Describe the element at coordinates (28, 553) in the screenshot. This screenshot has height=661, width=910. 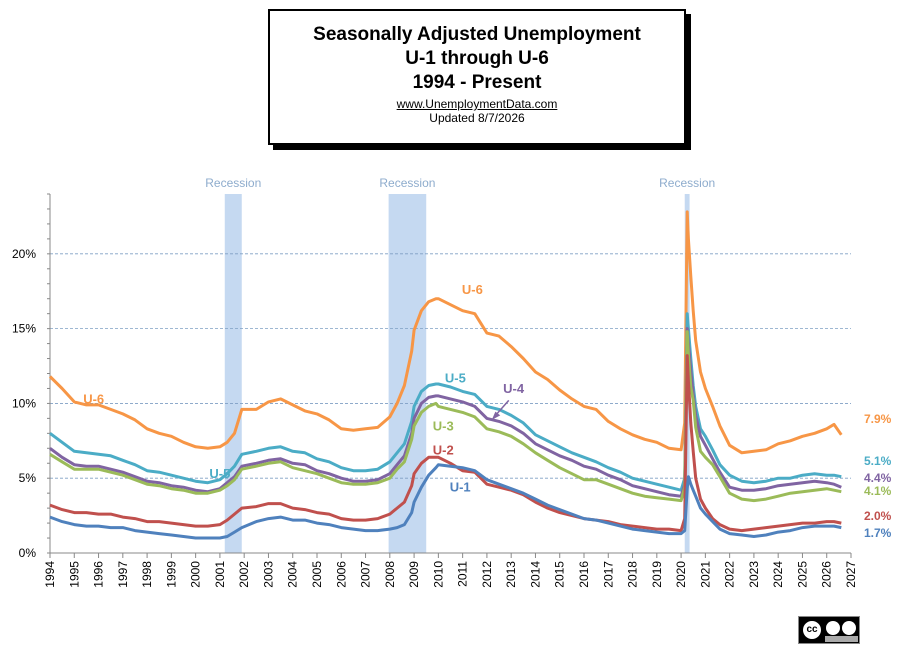
I see `y-tick-label: 0%` at that location.